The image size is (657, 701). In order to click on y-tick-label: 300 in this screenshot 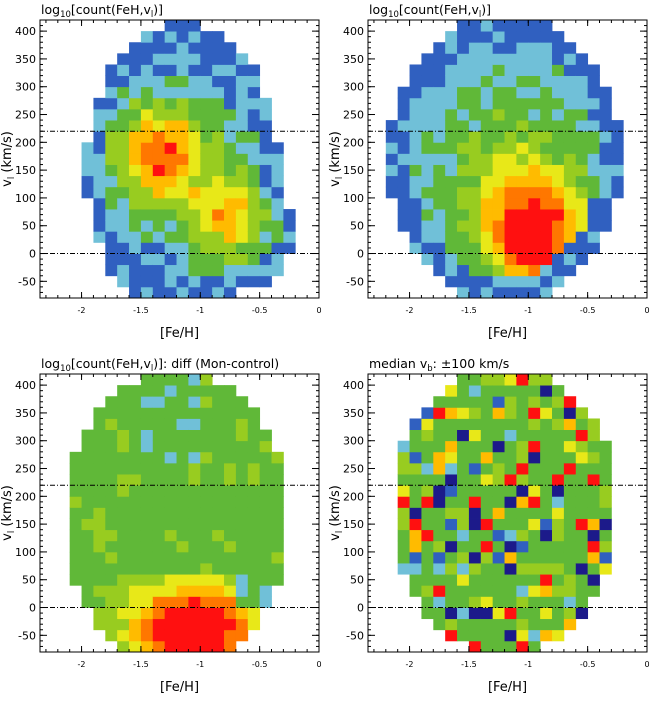, I will do `click(353, 87)`.